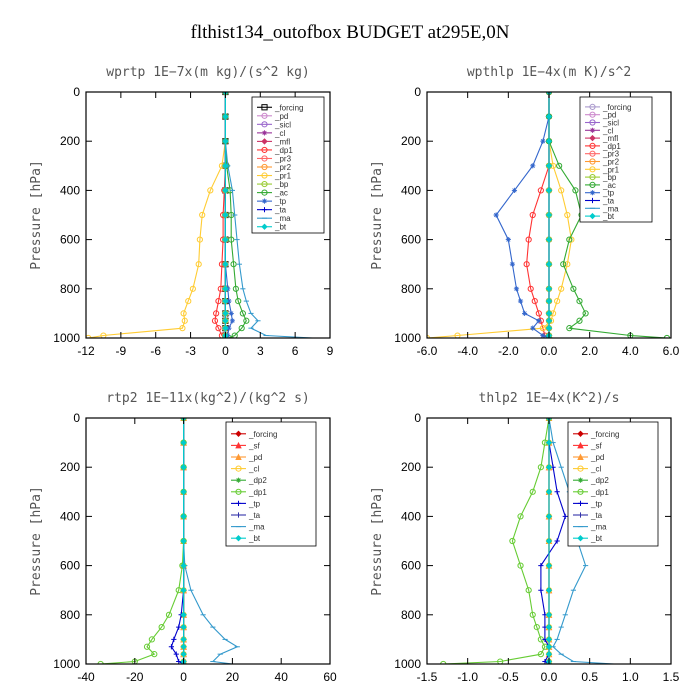  What do you see at coordinates (86, 351) in the screenshot?
I see `x-tick-label: -12` at bounding box center [86, 351].